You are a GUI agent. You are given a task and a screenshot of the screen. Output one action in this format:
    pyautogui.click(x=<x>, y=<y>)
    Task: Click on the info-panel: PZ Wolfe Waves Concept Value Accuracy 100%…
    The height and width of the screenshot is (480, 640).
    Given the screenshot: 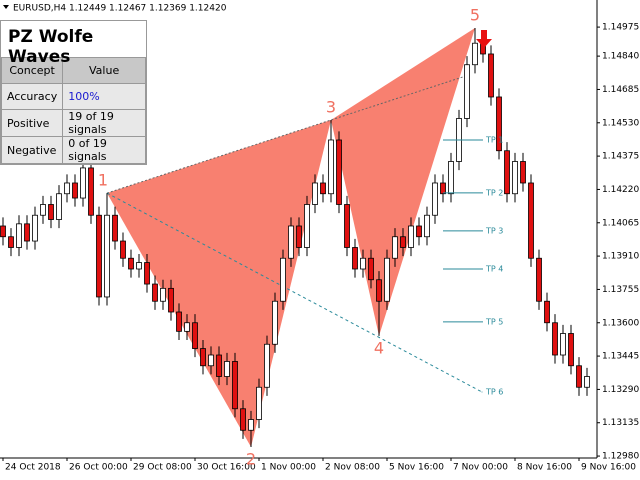 What is the action you would take?
    pyautogui.click(x=73, y=92)
    